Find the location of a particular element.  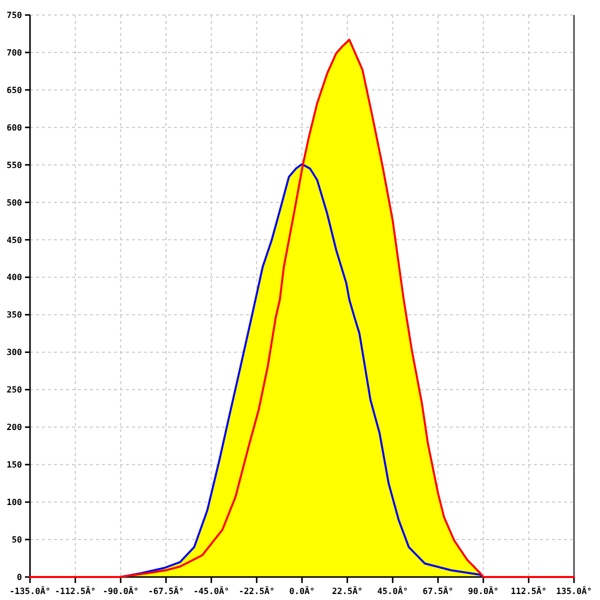

x-tick-label: 135.0Â° is located at coordinates (574, 591).